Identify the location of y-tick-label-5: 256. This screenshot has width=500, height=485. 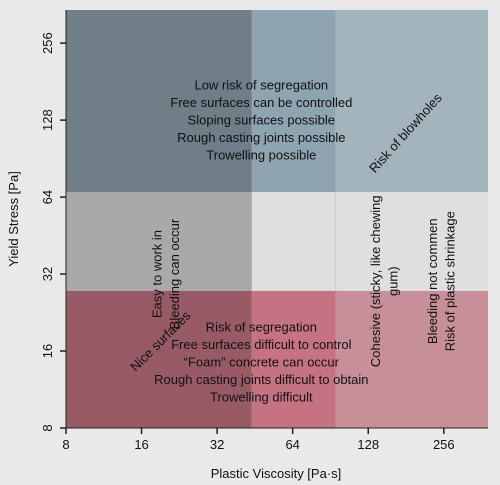
(47, 43).